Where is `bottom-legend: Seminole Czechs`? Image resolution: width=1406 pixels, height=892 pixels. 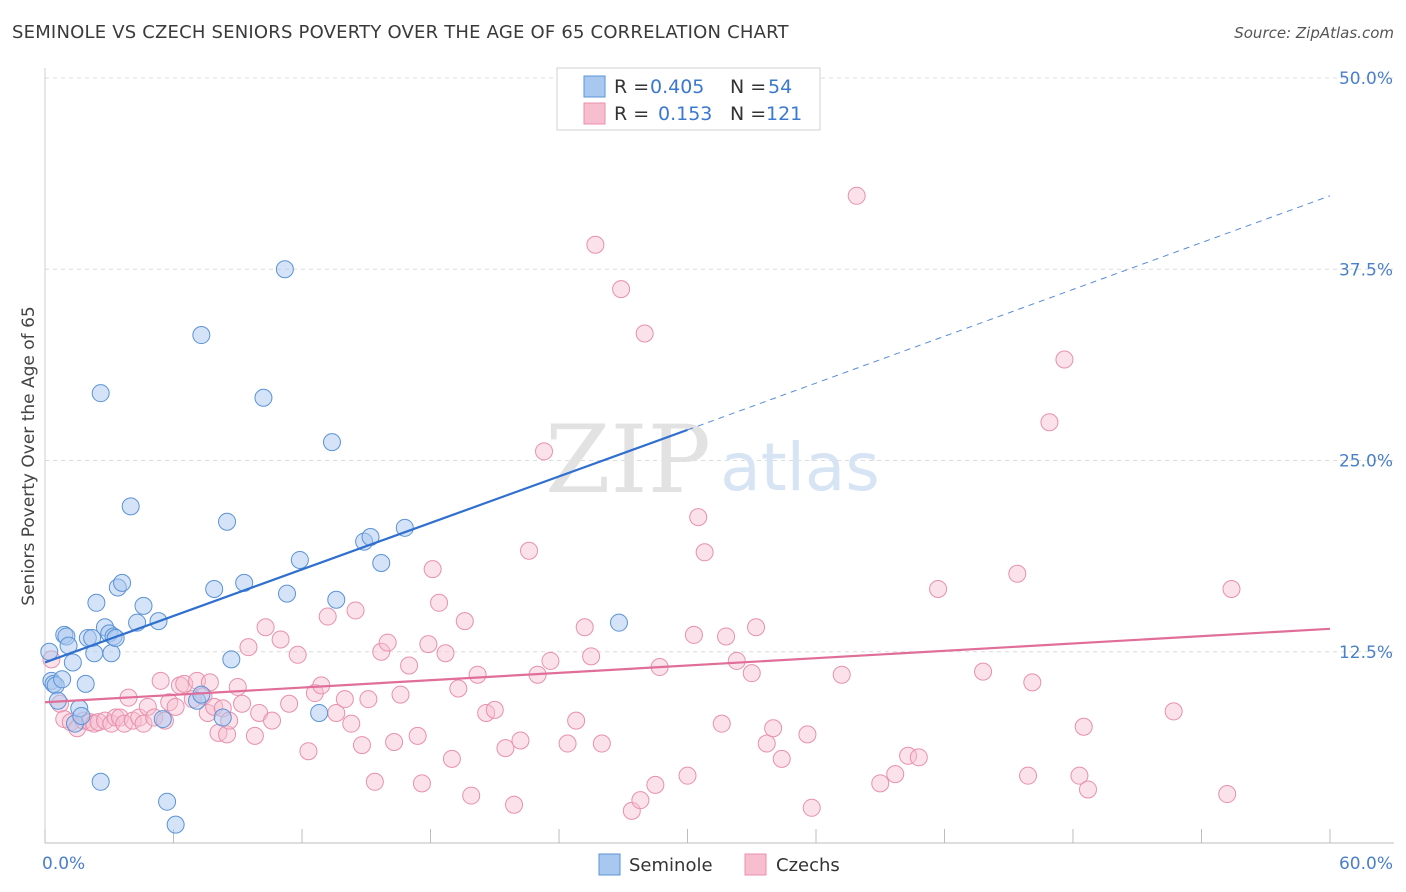 bottom-legend: Seminole Czechs is located at coordinates (719, 864).